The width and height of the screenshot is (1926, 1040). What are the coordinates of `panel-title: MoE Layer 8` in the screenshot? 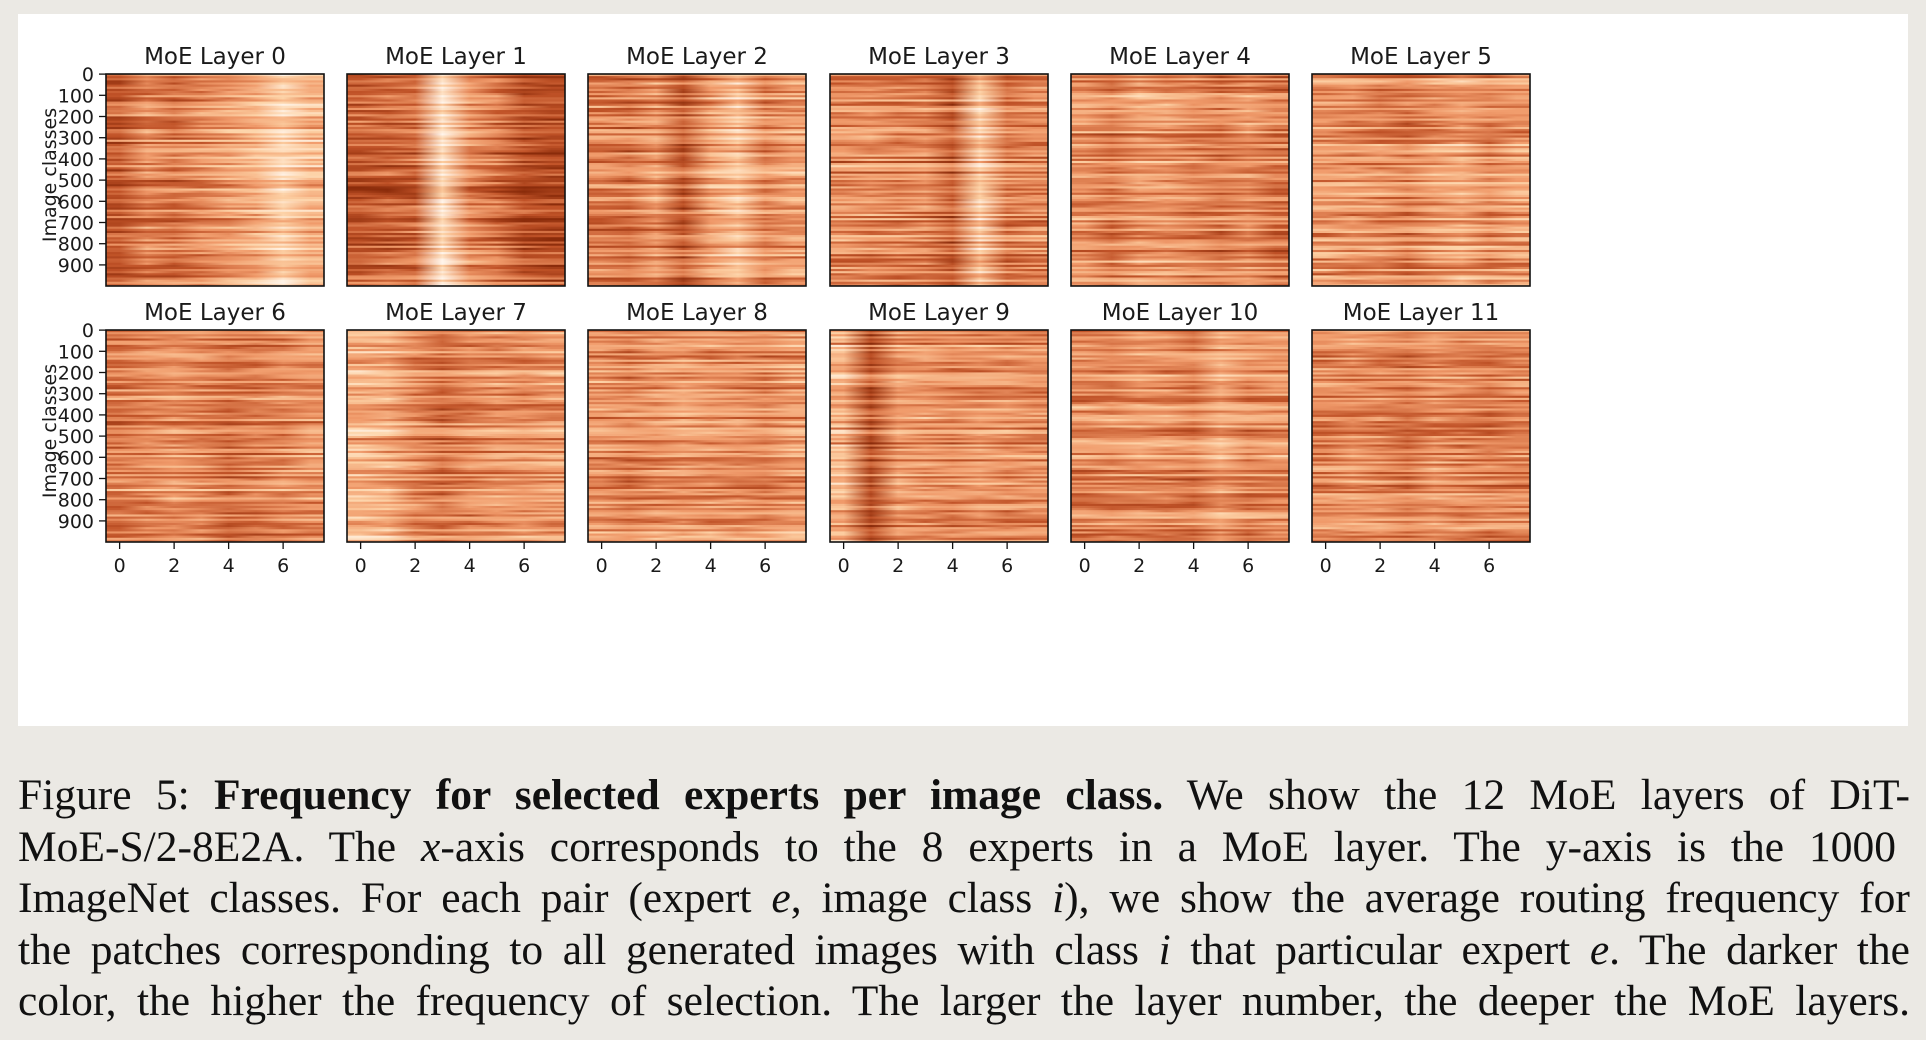 It's located at (697, 313).